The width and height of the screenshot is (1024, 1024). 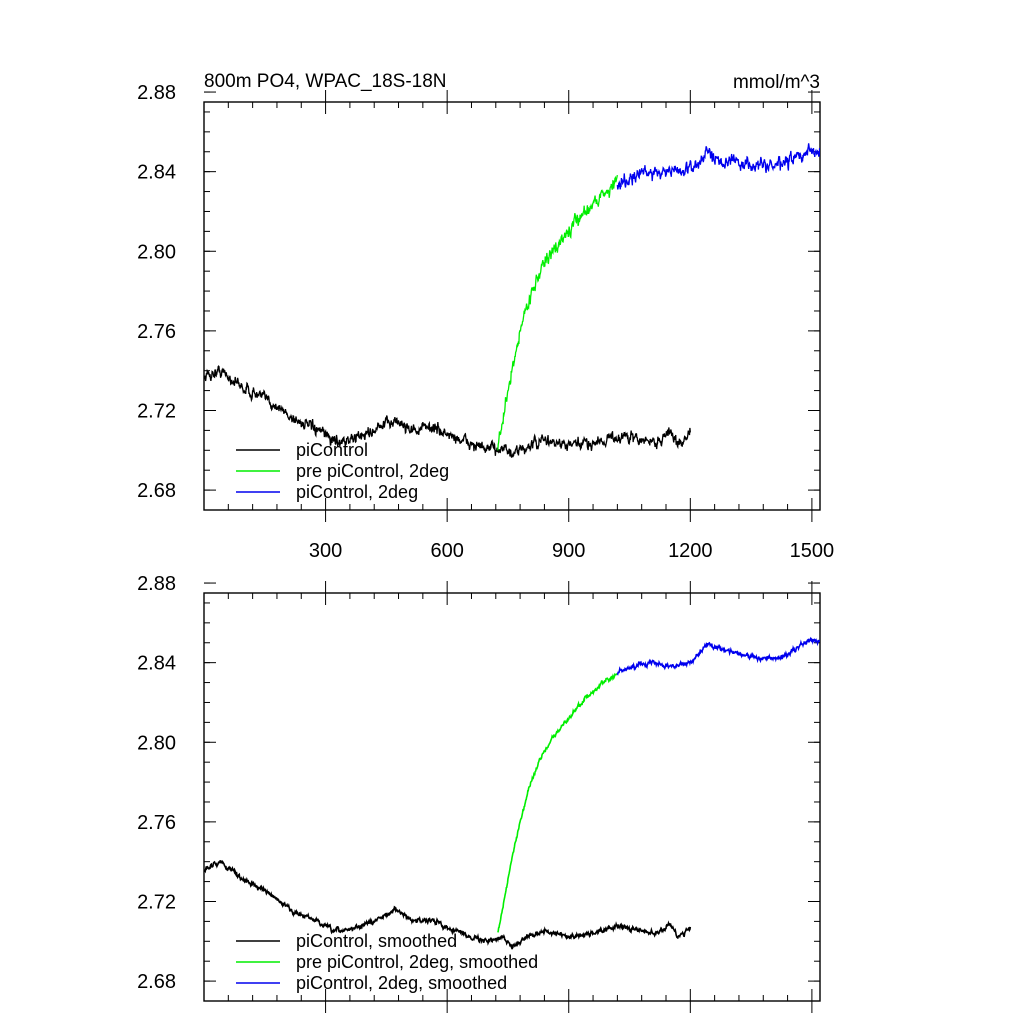 What do you see at coordinates (568, 551) in the screenshot?
I see `x-tick-label: 900` at bounding box center [568, 551].